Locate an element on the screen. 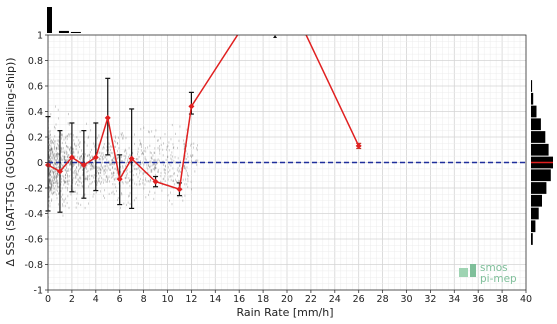 Image resolution: width=557 pixels, height=324 pixels. top-hist-bar is located at coordinates (63, 31).